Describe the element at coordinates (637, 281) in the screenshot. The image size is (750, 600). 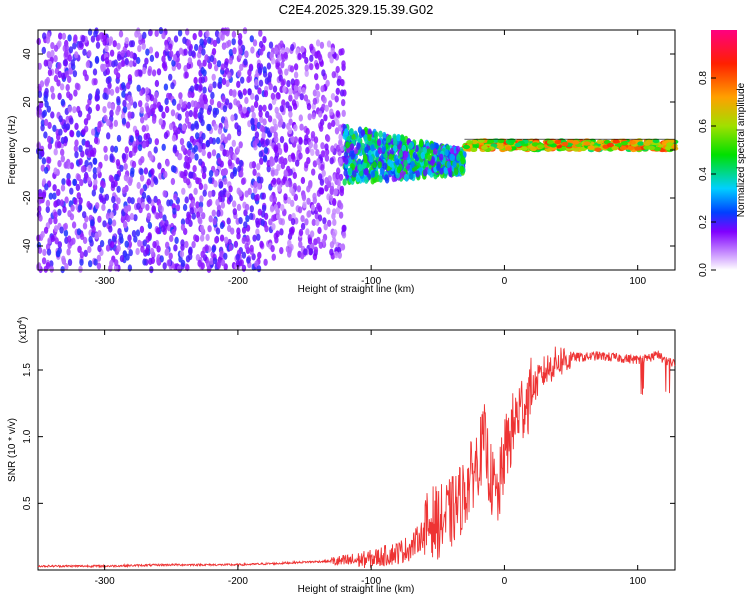
I see `x-tick-label: 100` at that location.